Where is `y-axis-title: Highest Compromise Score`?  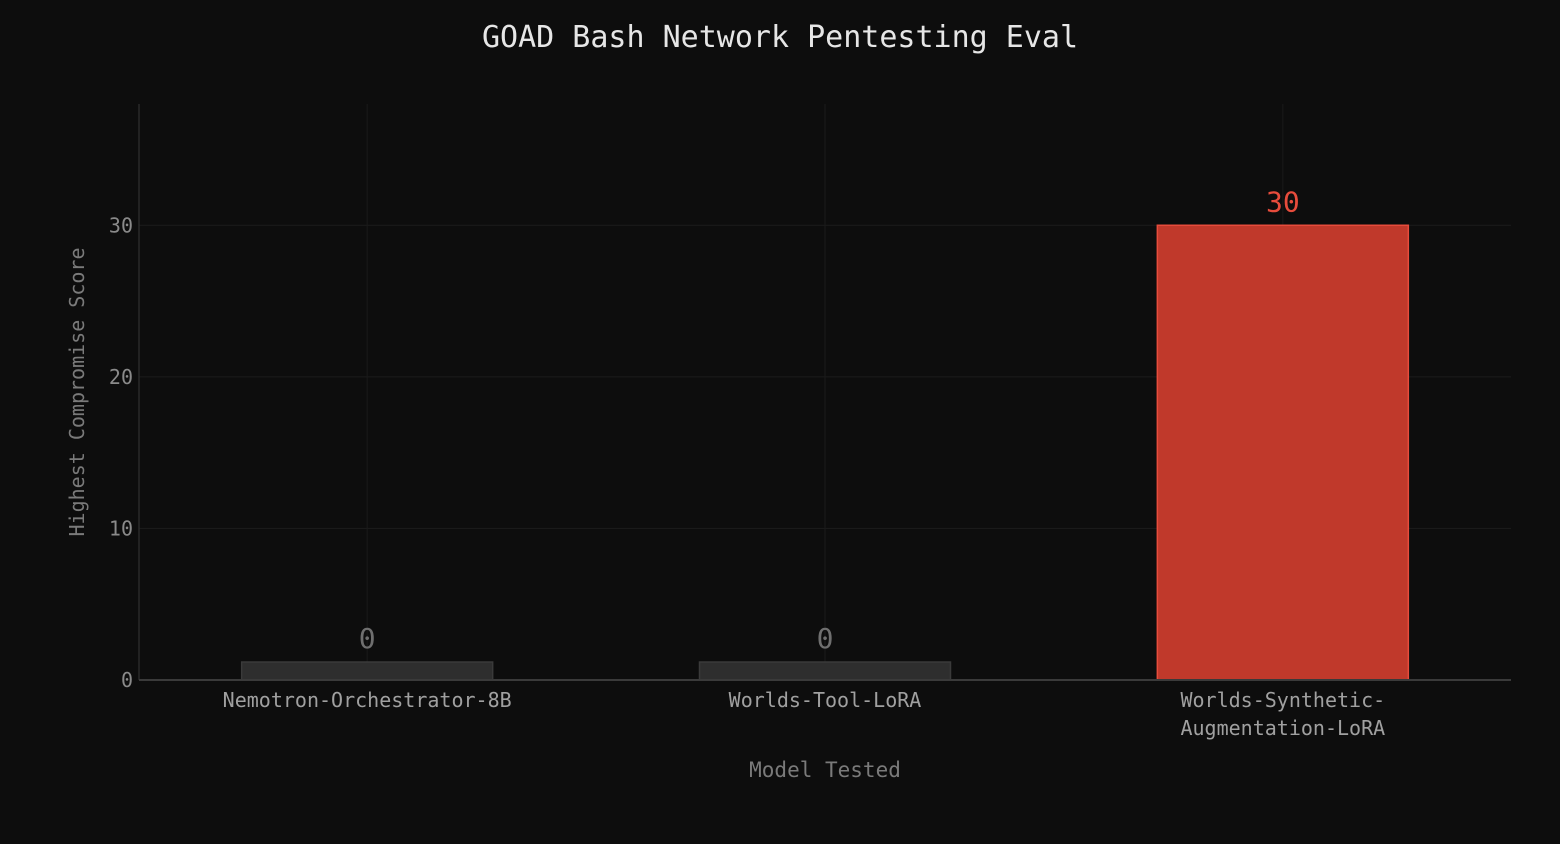
y-axis-title: Highest Compromise Score is located at coordinates (77, 392).